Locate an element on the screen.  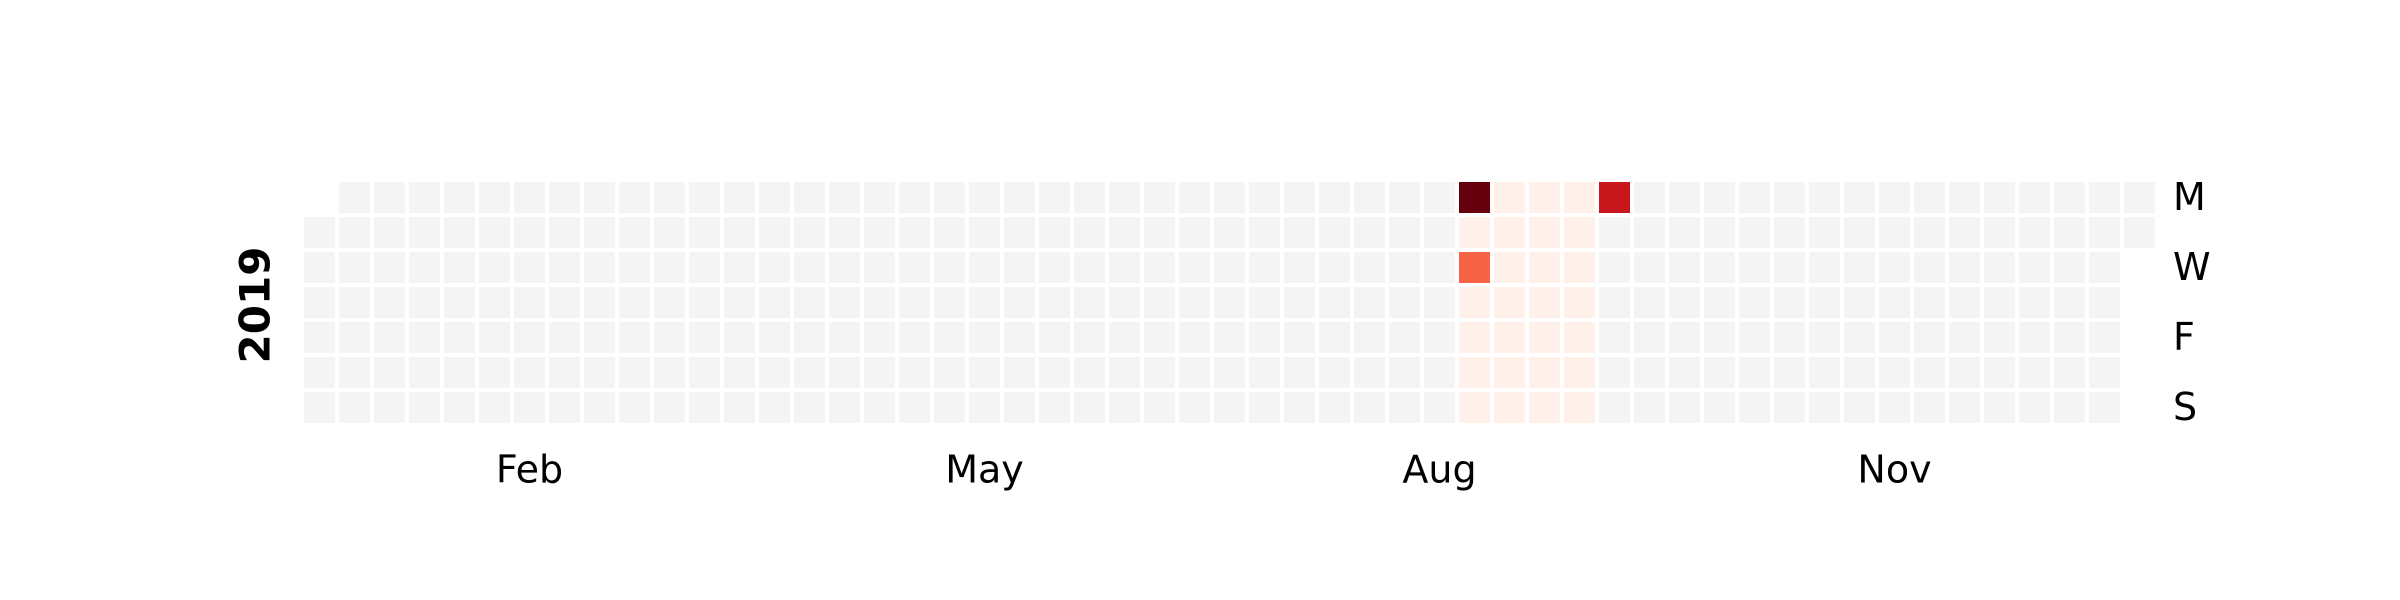
year-label: 2019 is located at coordinates (255, 305).